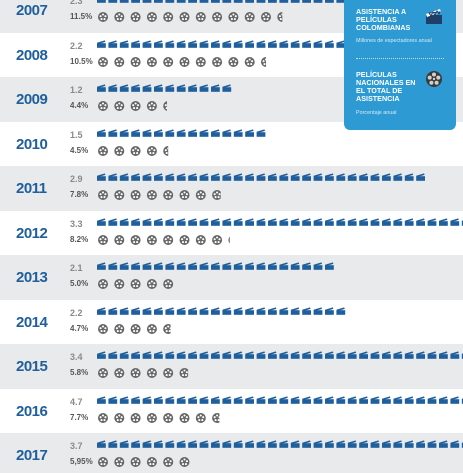 The width and height of the screenshot is (463, 473). I want to click on year-row-2017: 2017 3.7 5,95%, so click(231, 453).